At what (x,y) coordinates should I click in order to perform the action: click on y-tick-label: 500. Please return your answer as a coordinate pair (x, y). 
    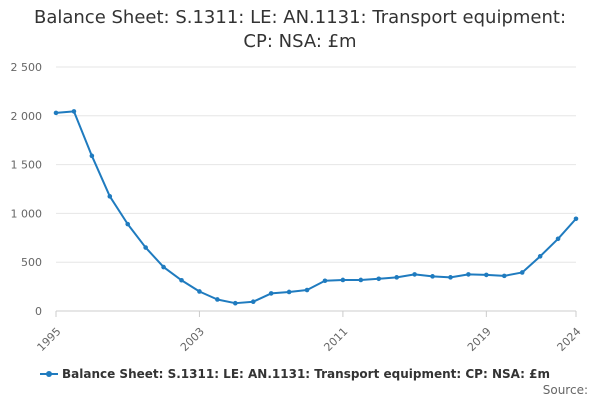
    Looking at the image, I should click on (31, 262).